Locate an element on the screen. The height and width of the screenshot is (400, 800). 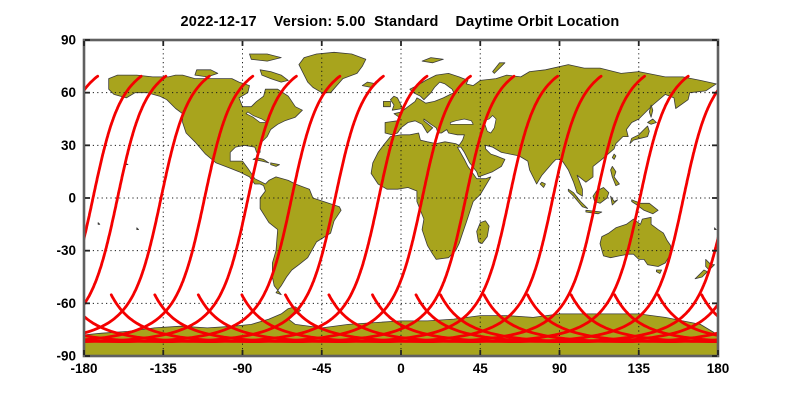
y-tick-label: -90 is located at coordinates (66, 356).